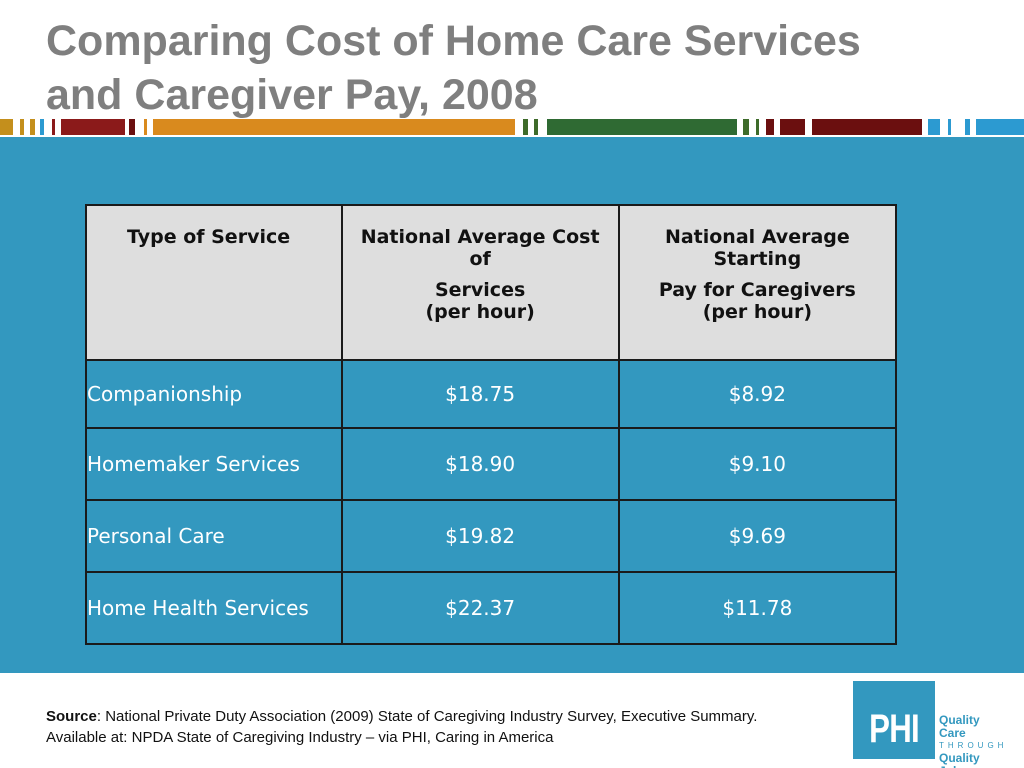 This screenshot has width=1024, height=768. I want to click on logo-tagline-line1: Quality Care, so click(959, 726).